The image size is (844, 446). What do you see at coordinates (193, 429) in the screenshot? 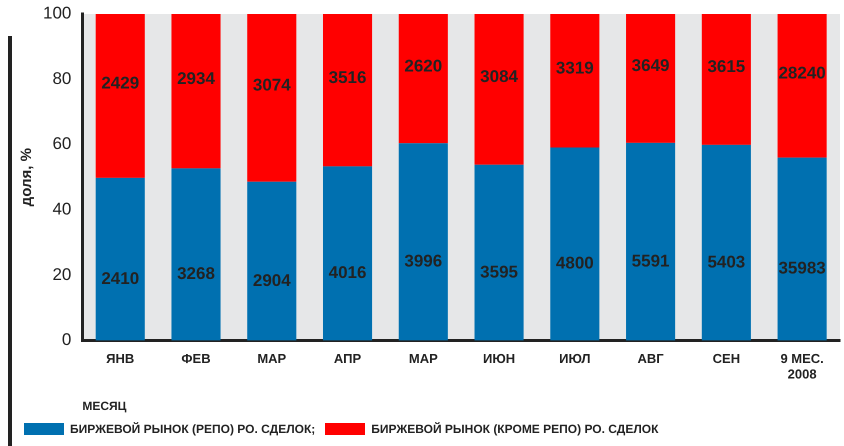
I see `legend-label: БИРЖЕВОЙ РЫНОК (РЕПО) РО. СДЕЛОК;` at bounding box center [193, 429].